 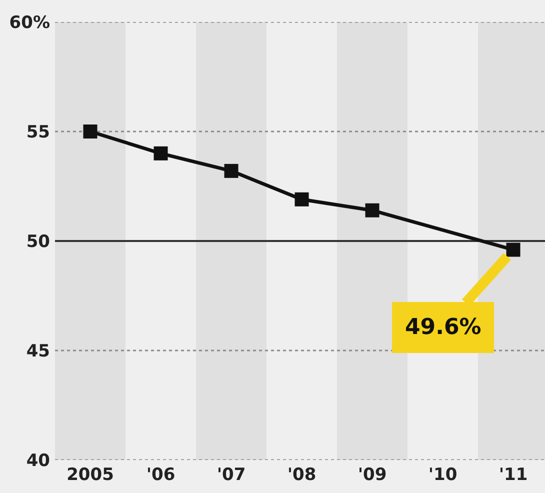 What do you see at coordinates (38, 351) in the screenshot?
I see `y-tick-label: 45` at bounding box center [38, 351].